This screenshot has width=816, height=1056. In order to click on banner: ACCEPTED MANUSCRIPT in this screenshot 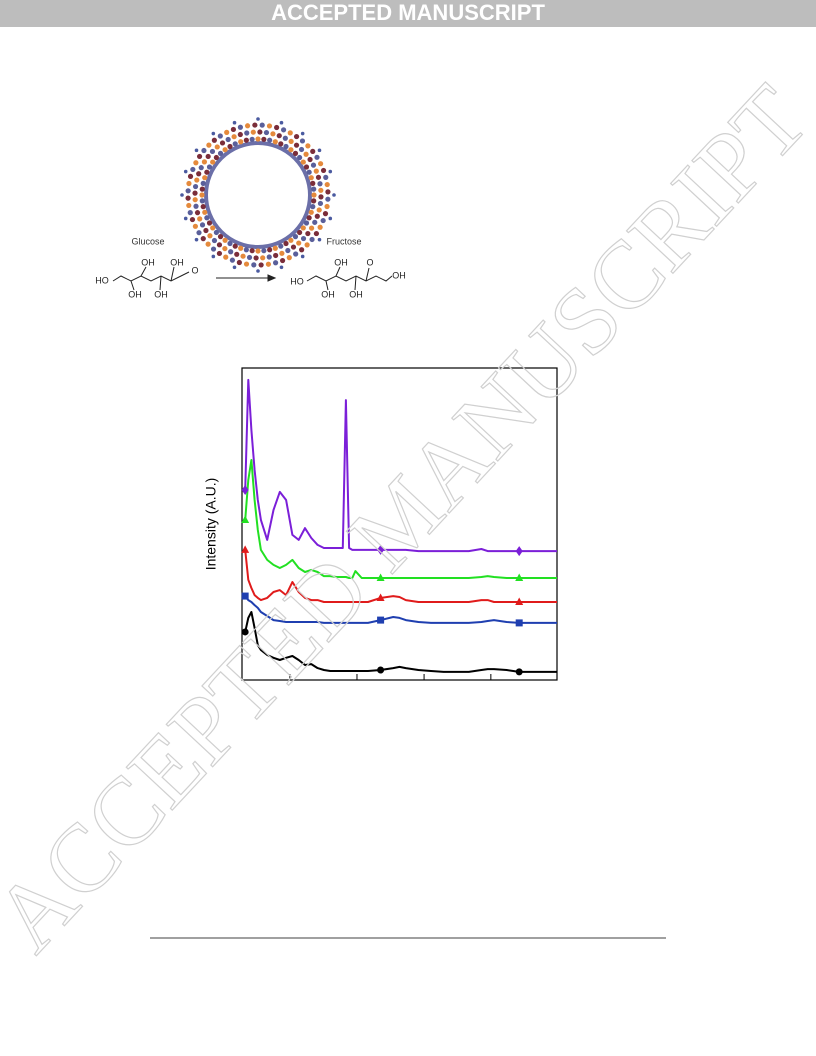, I will do `click(408, 12)`.